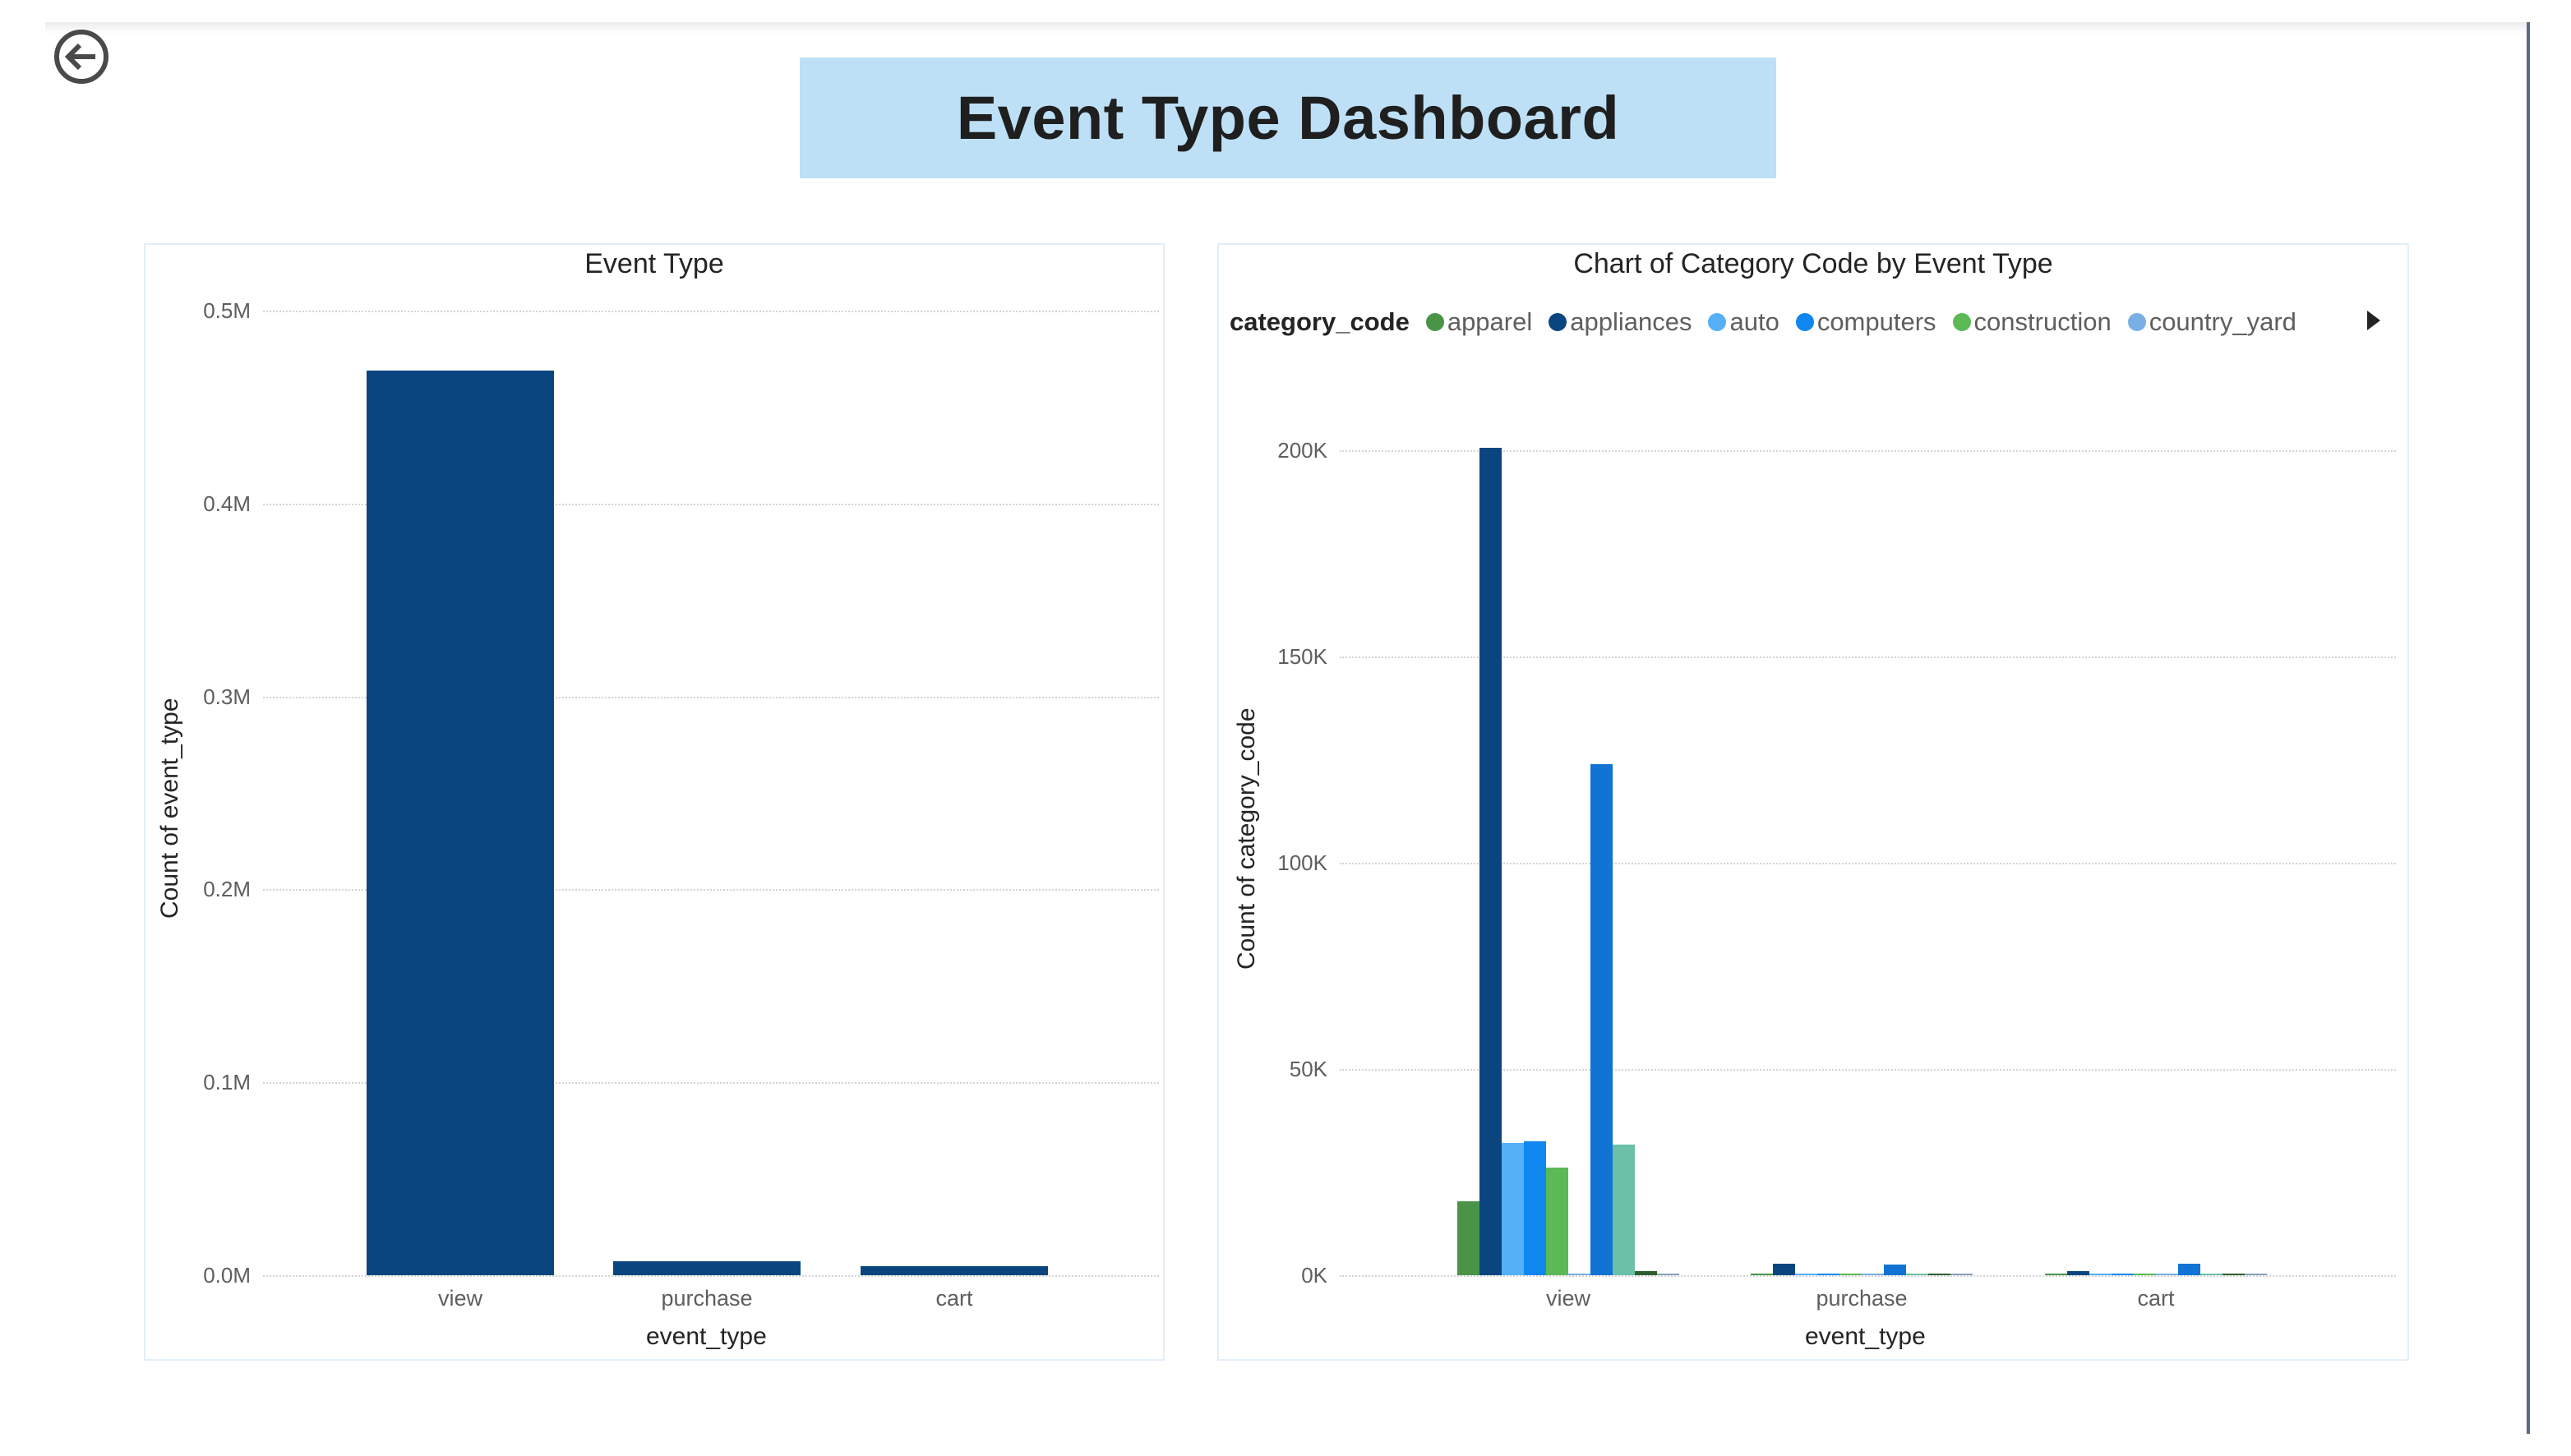 The height and width of the screenshot is (1456, 2571). I want to click on right-y-tick: 0K, so click(1314, 1275).